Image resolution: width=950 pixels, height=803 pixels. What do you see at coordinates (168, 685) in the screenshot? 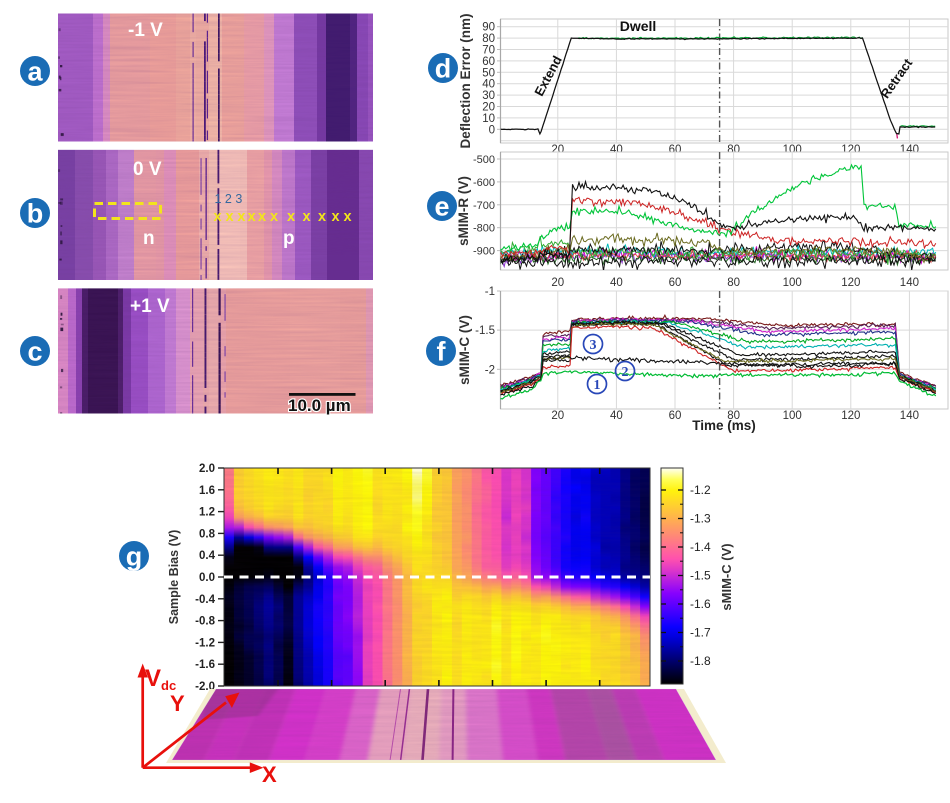
I see `svg-text: dc` at bounding box center [168, 685].